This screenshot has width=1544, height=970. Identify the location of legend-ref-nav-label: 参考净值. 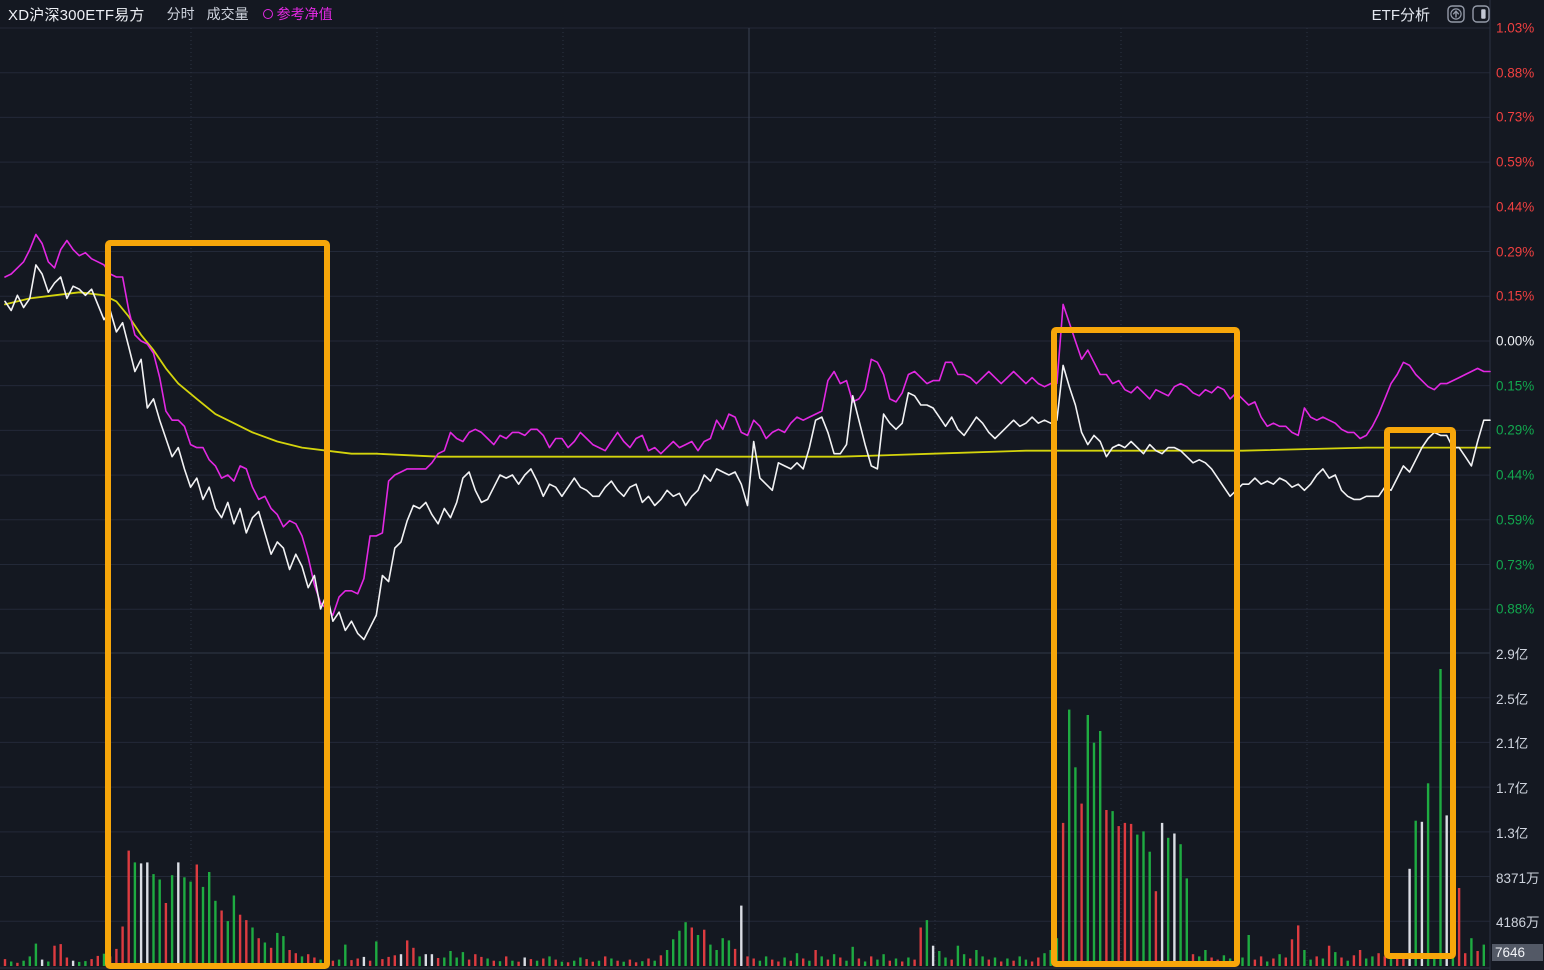
(304, 14).